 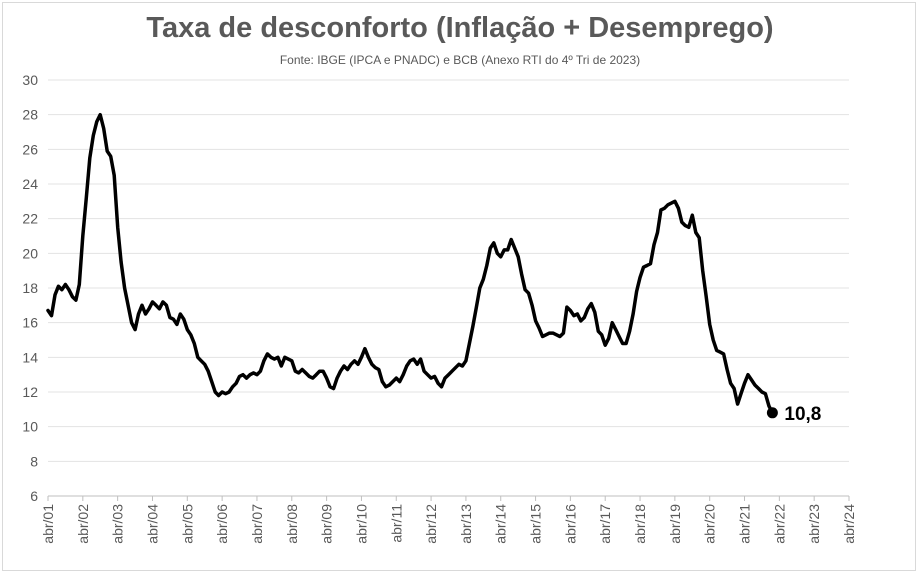 I want to click on y-tick-label: 6, so click(x=34, y=496).